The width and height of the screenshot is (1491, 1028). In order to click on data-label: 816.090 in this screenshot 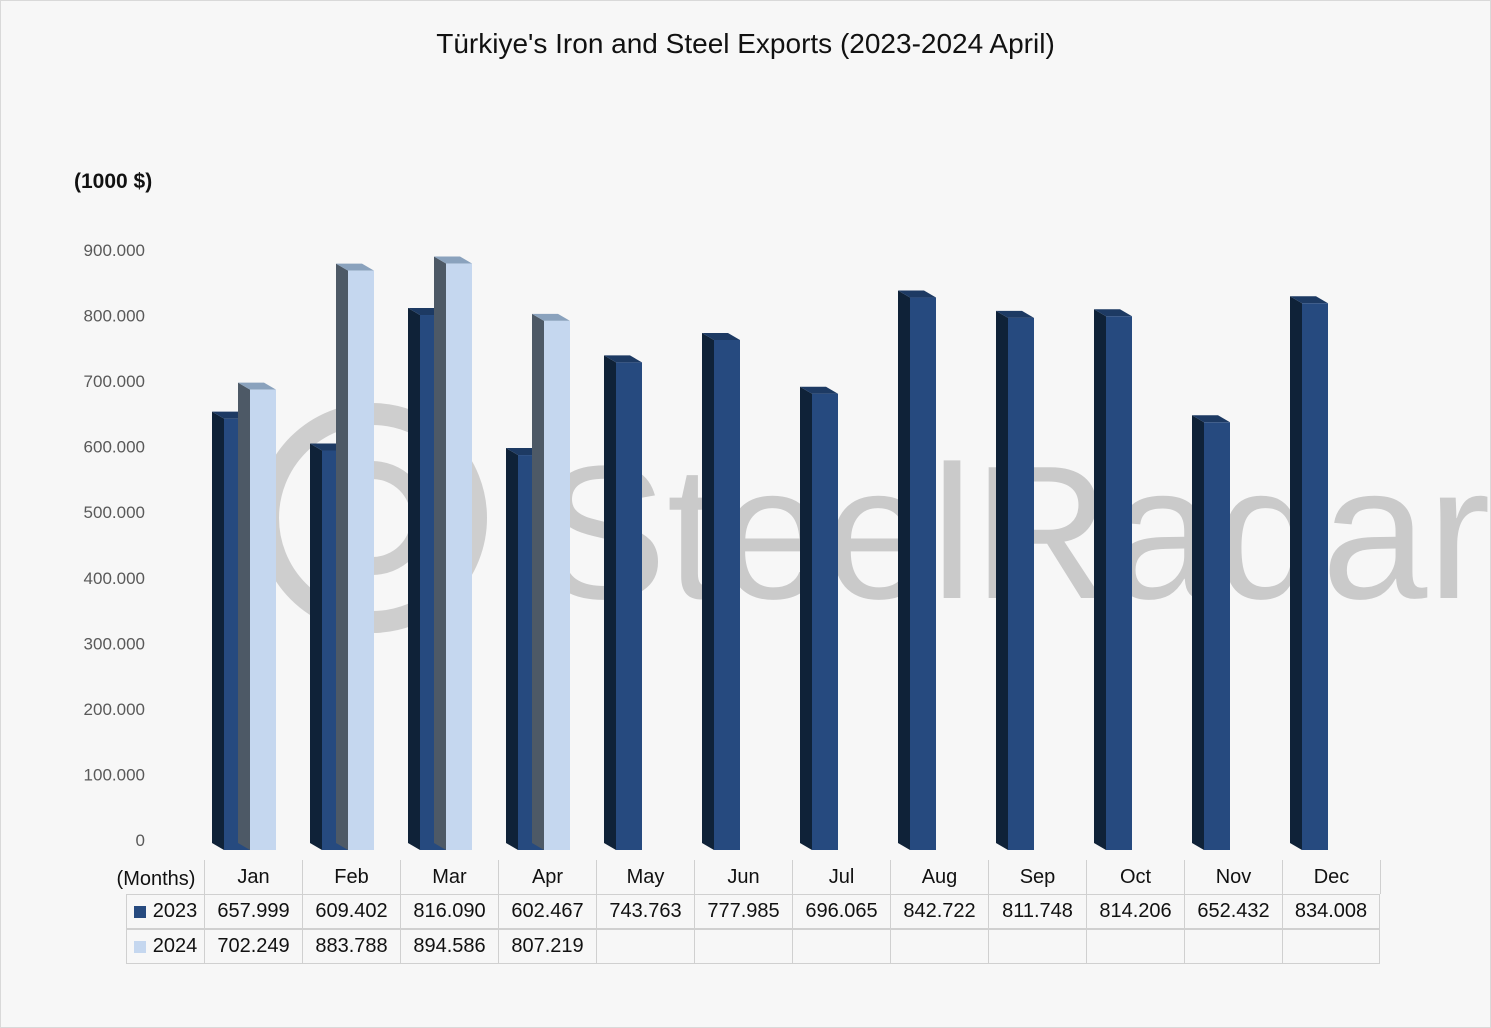, I will do `click(449, 911)`.